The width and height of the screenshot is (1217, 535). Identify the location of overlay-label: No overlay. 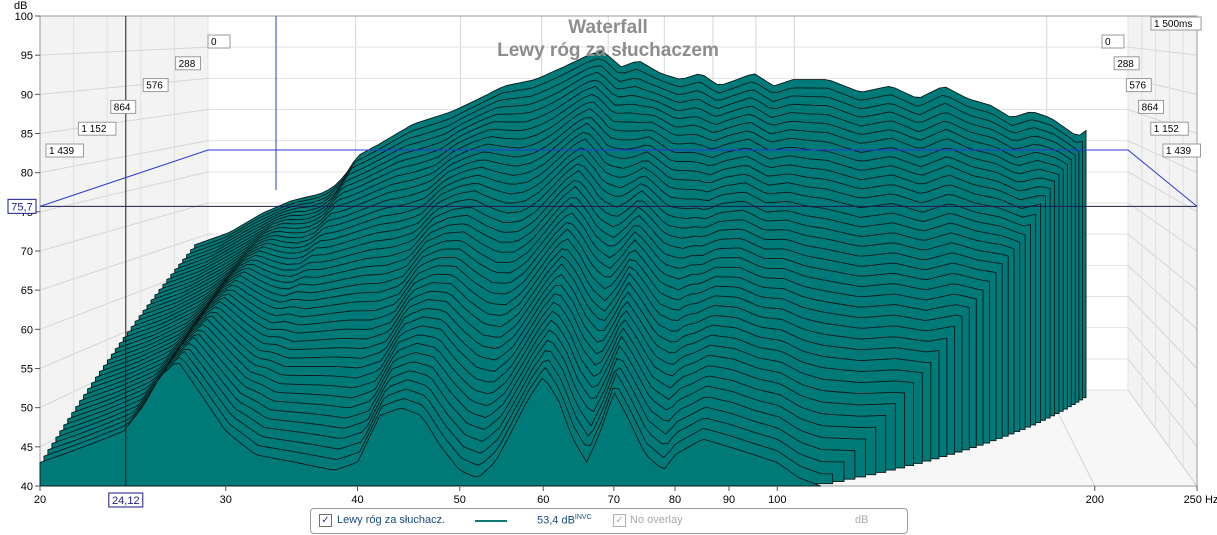
(656, 520).